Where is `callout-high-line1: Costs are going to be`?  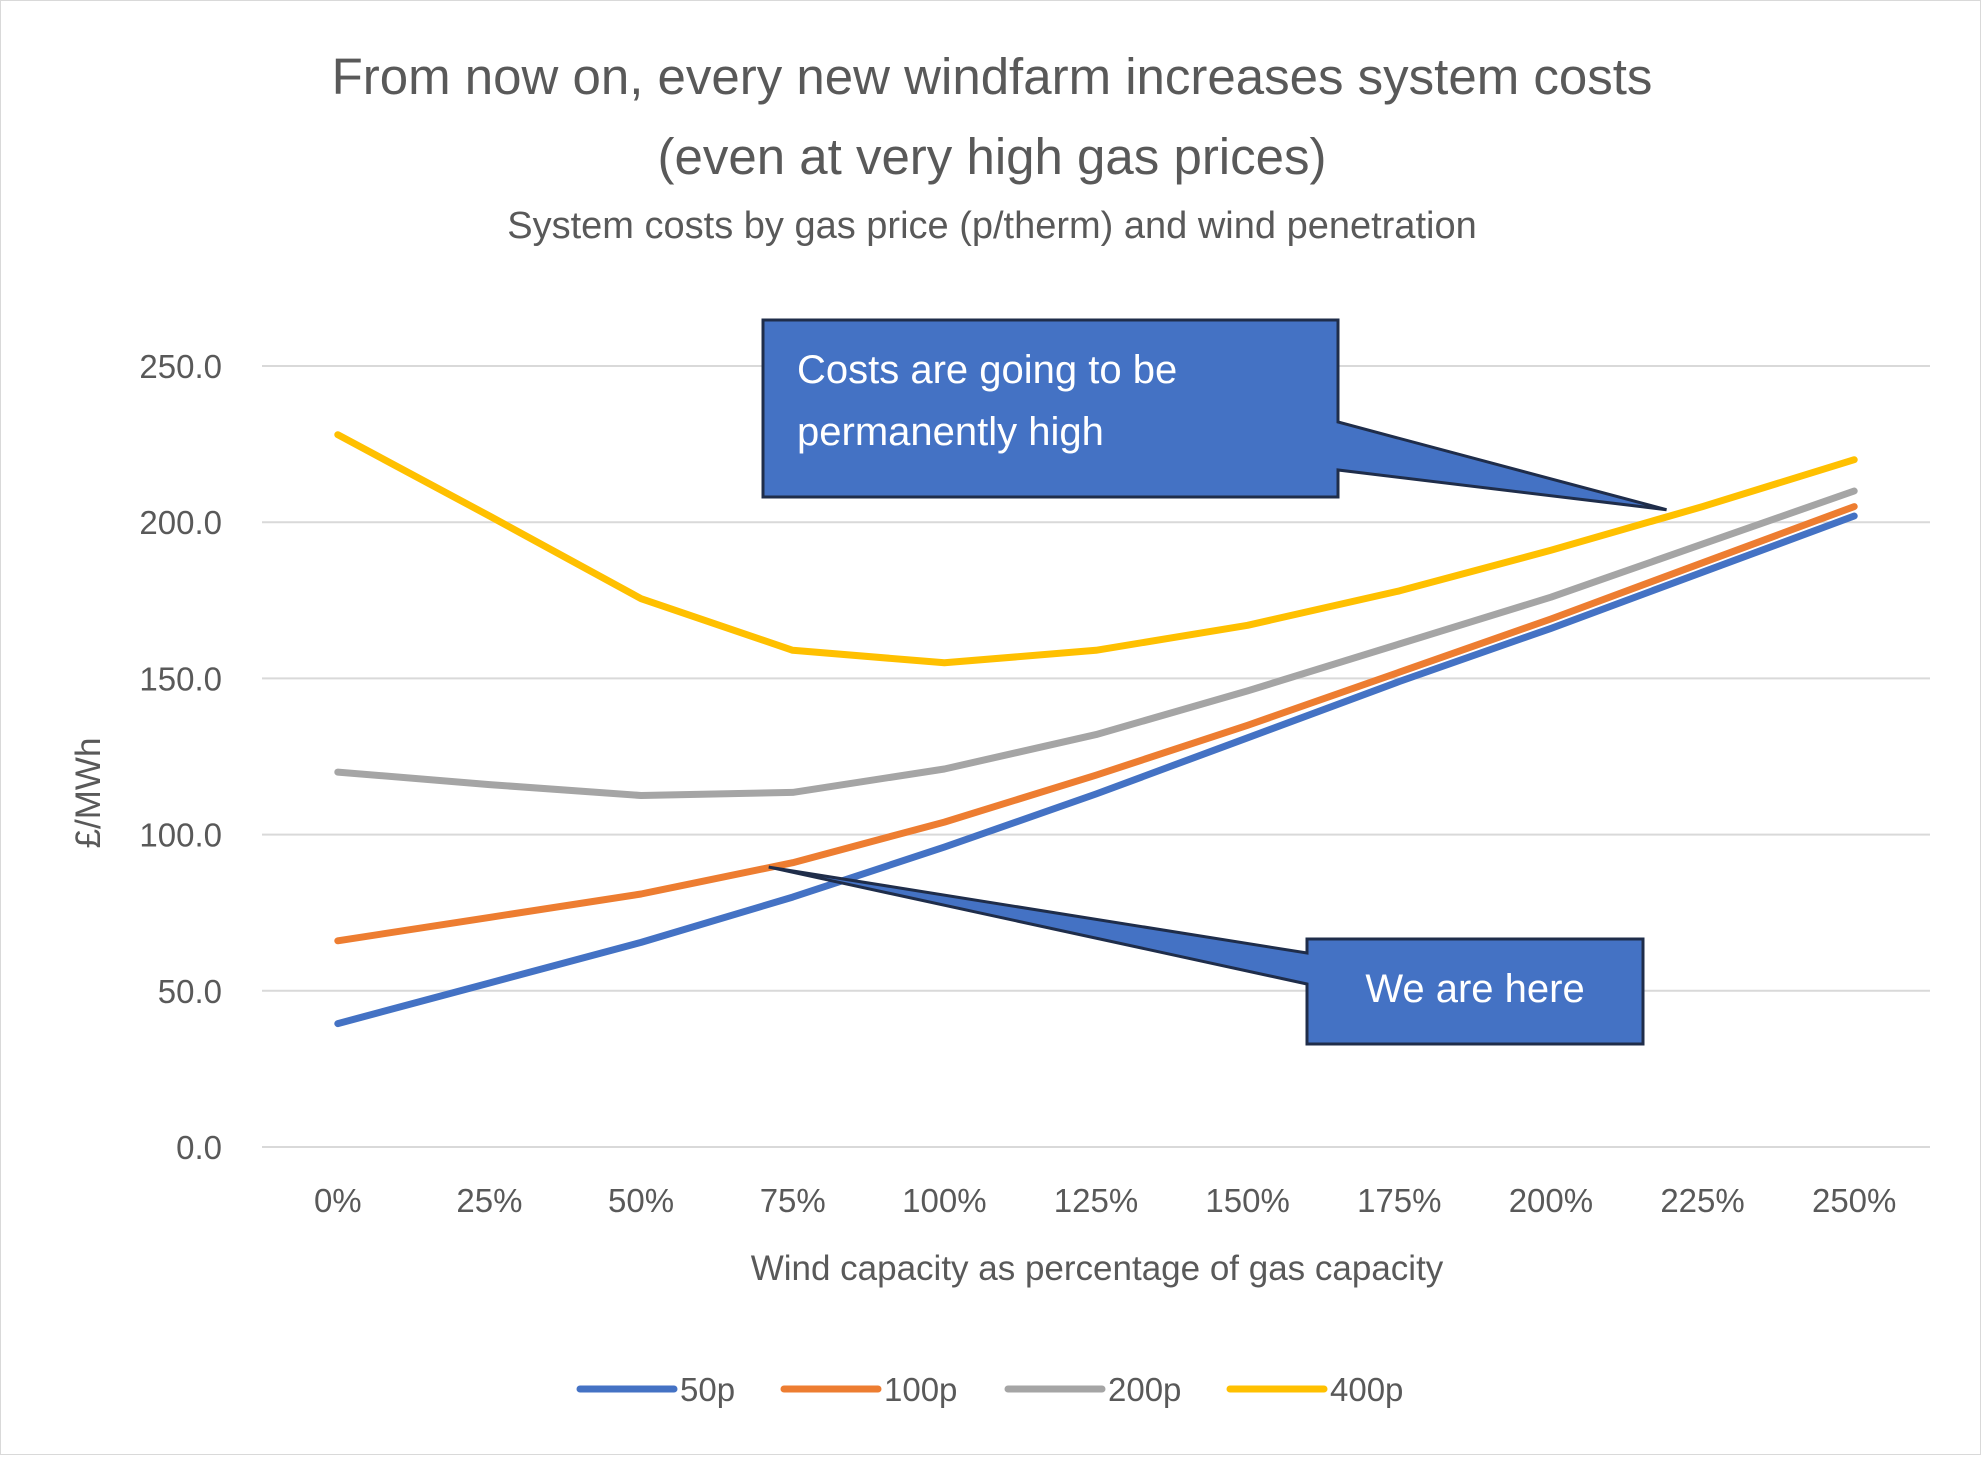 callout-high-line1: Costs are going to be is located at coordinates (987, 370).